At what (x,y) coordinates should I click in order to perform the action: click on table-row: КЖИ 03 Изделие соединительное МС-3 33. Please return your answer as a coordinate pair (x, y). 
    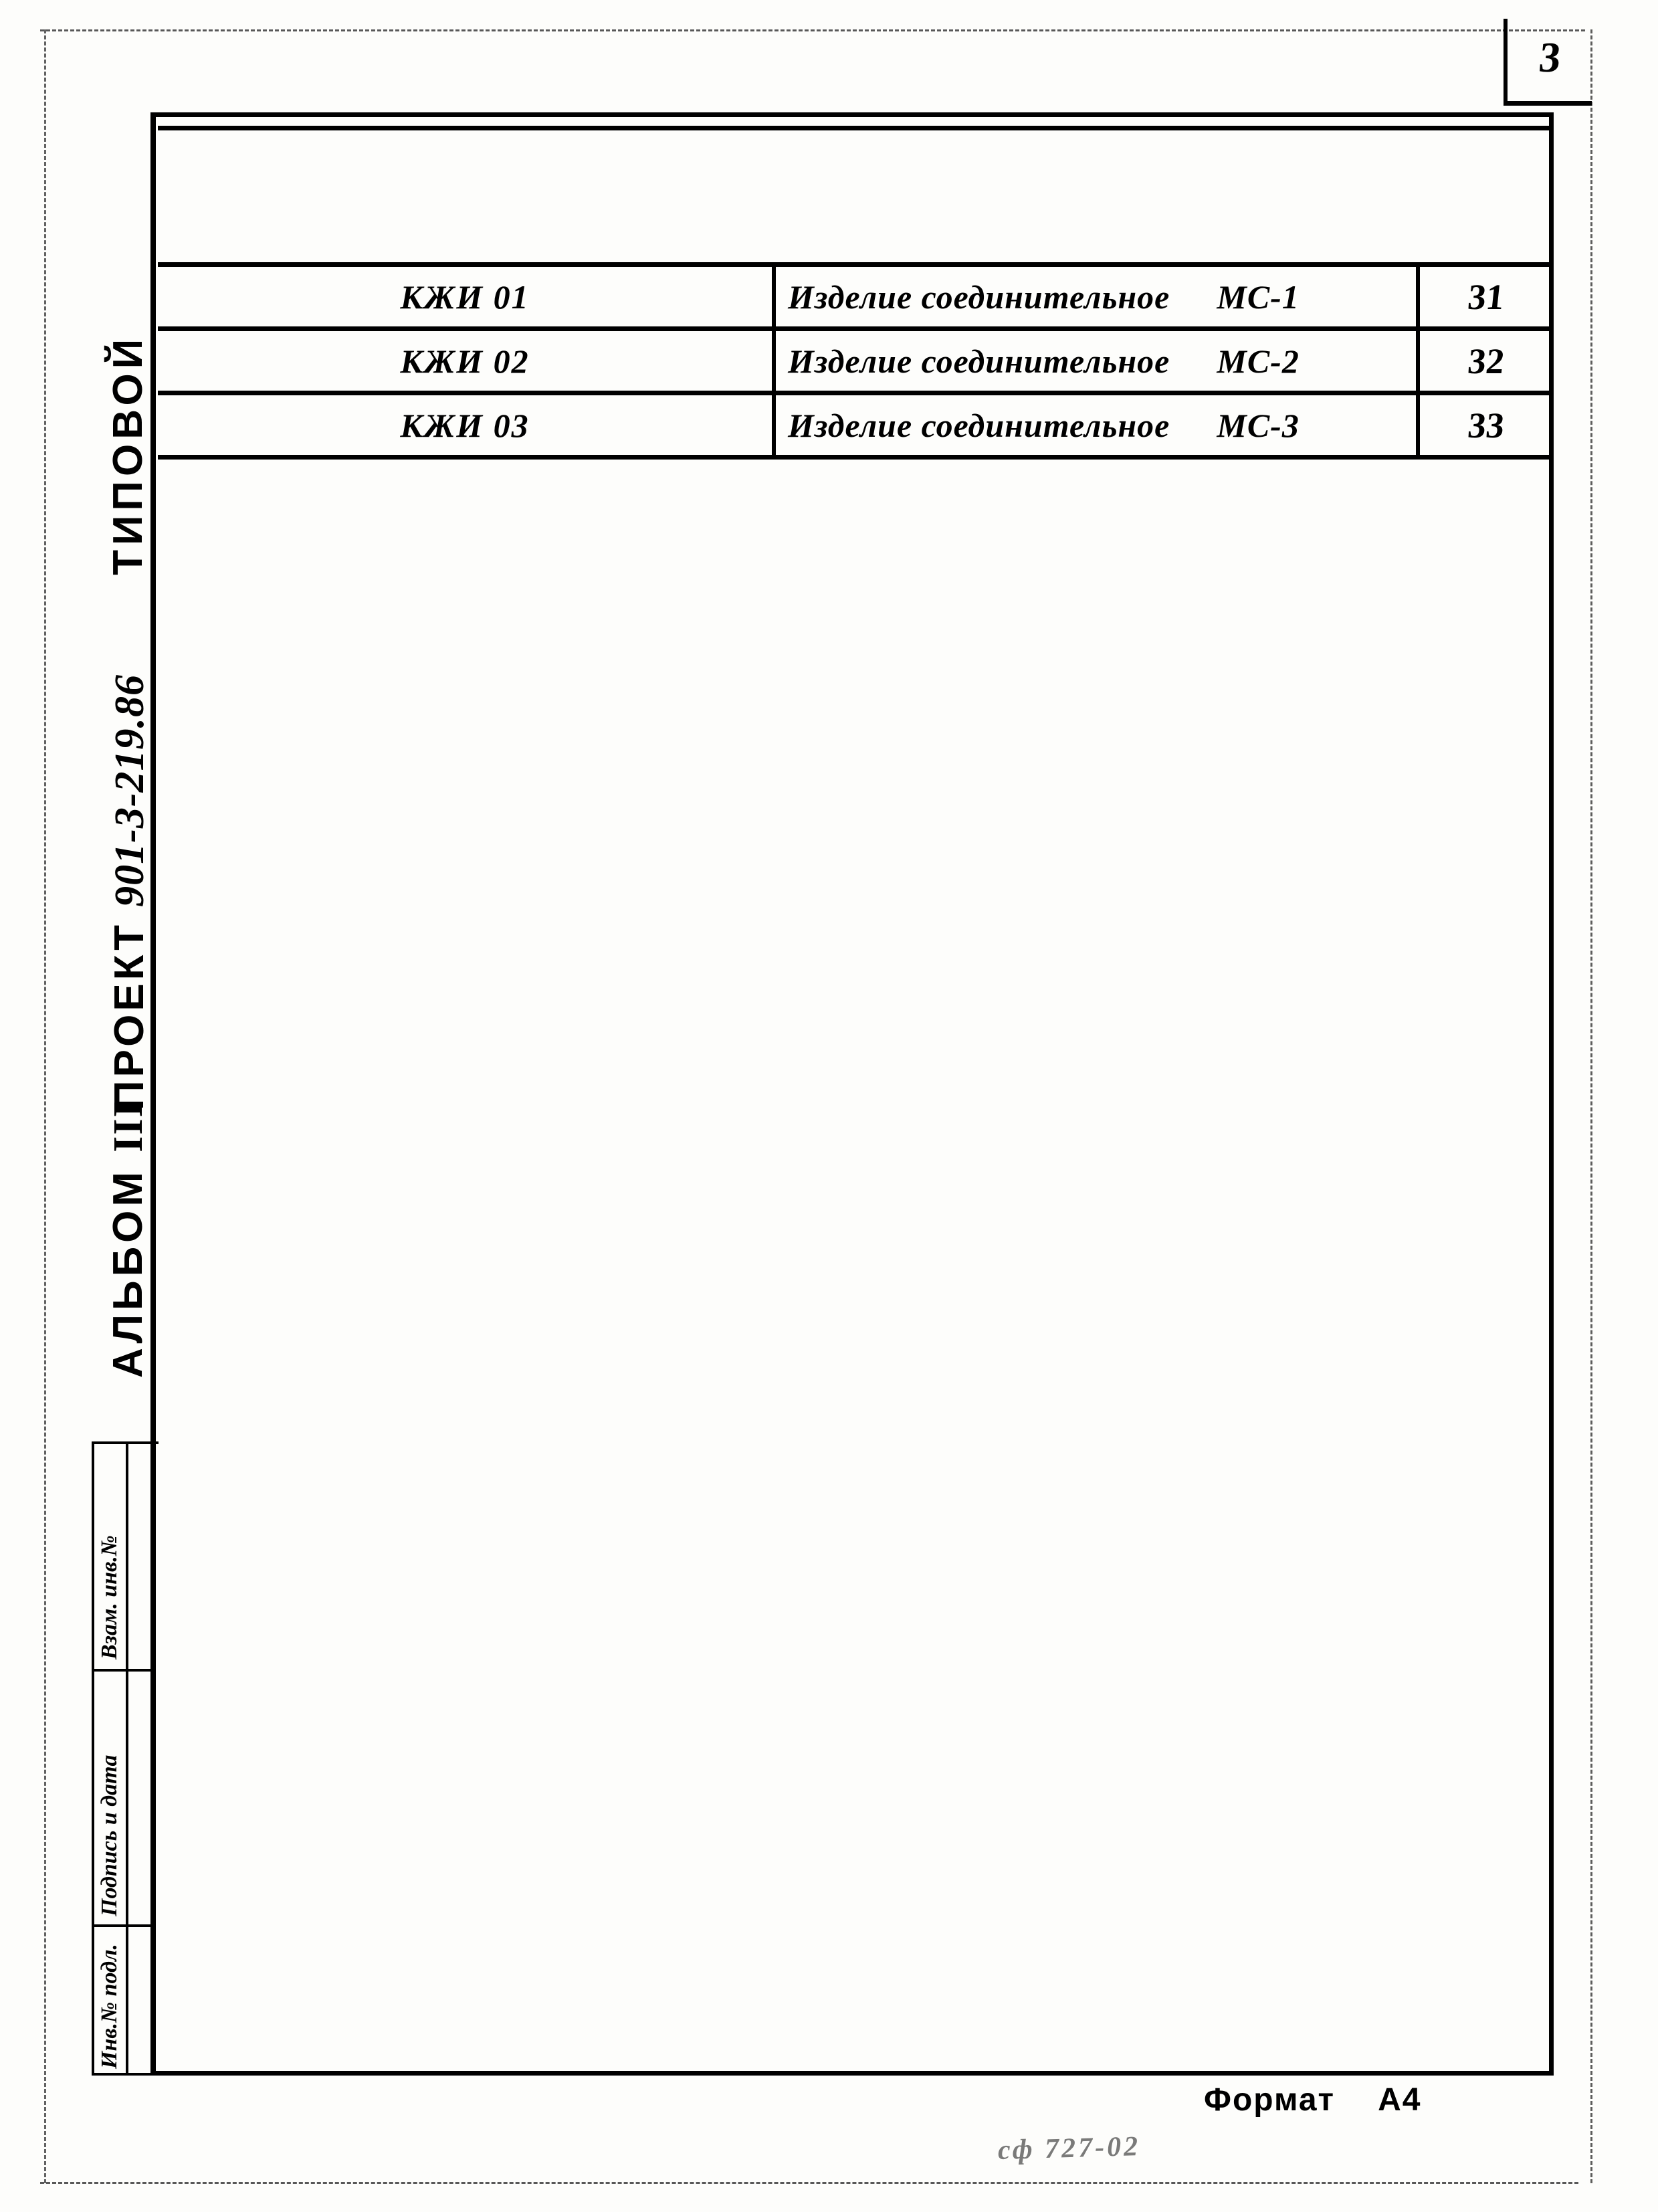
    Looking at the image, I should click on (857, 425).